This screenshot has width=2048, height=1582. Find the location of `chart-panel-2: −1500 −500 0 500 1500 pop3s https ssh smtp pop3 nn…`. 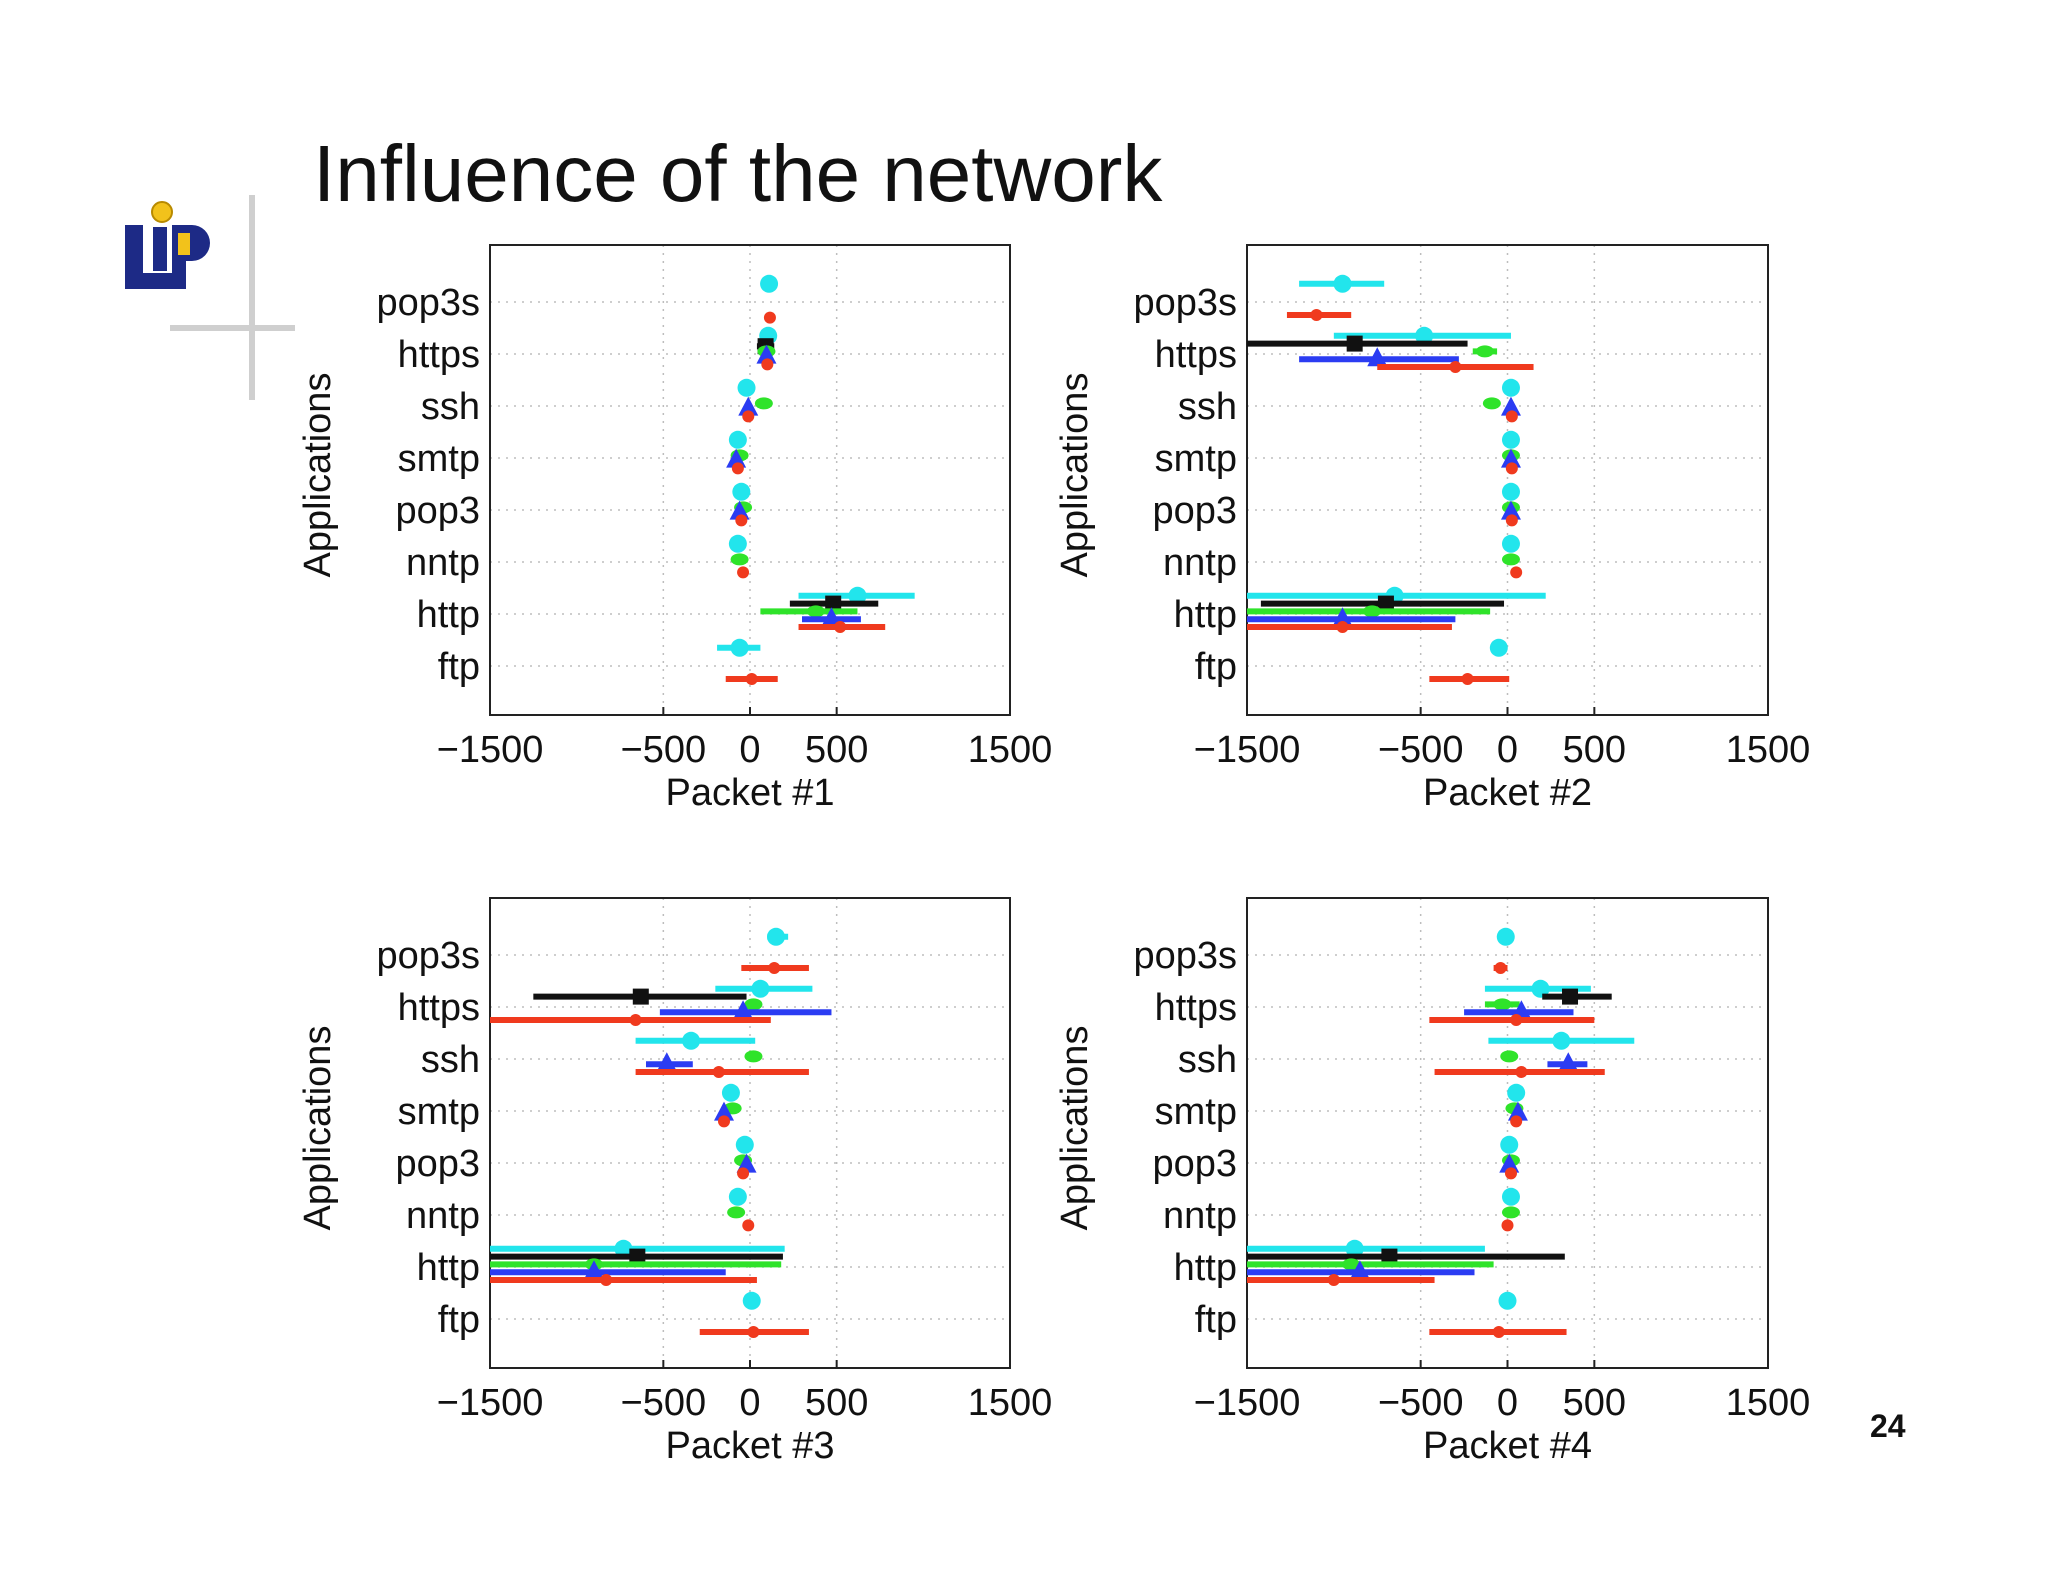

chart-panel-2: −1500 −500 0 500 1500 pop3s https ssh smtp pop3 nn… is located at coordinates (1432, 529).